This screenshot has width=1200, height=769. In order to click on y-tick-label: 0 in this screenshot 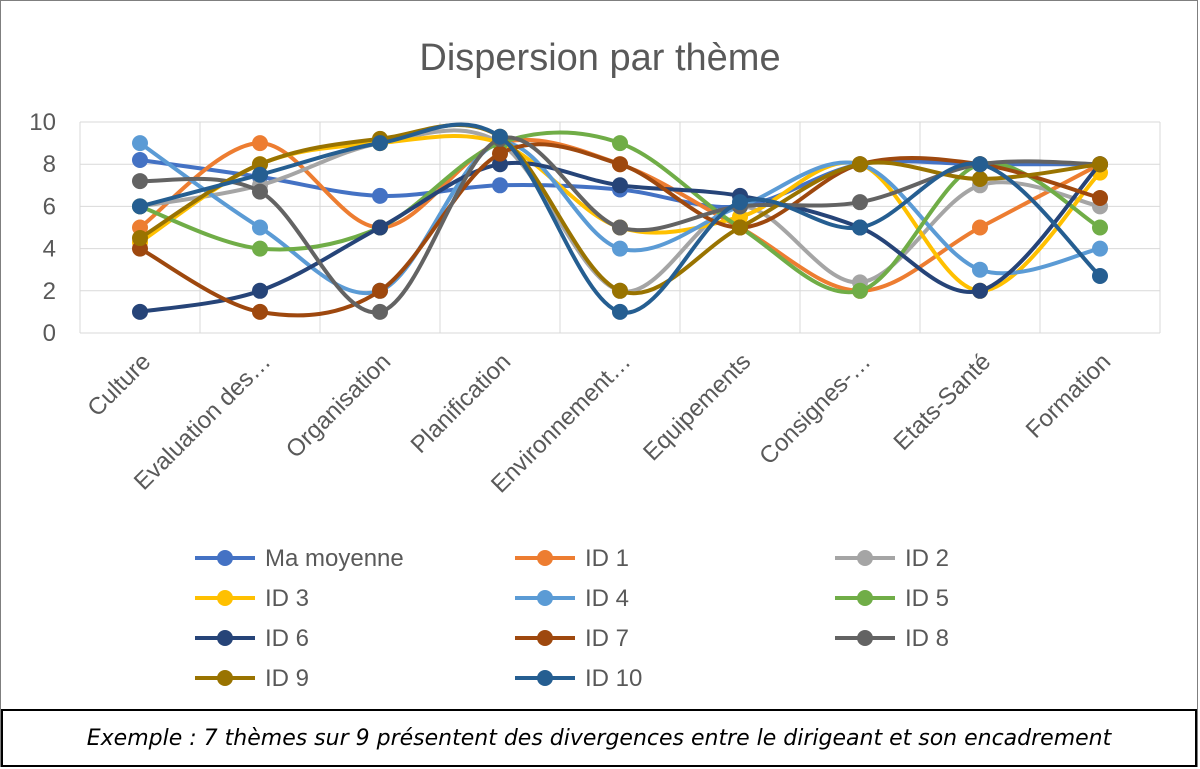, I will do `click(49, 333)`.